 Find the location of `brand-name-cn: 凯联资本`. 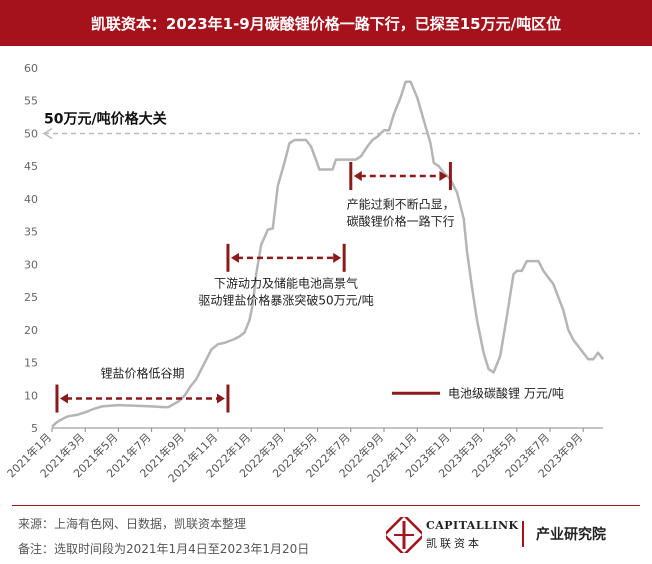

brand-name-cn: 凯联资本 is located at coordinates (454, 543).